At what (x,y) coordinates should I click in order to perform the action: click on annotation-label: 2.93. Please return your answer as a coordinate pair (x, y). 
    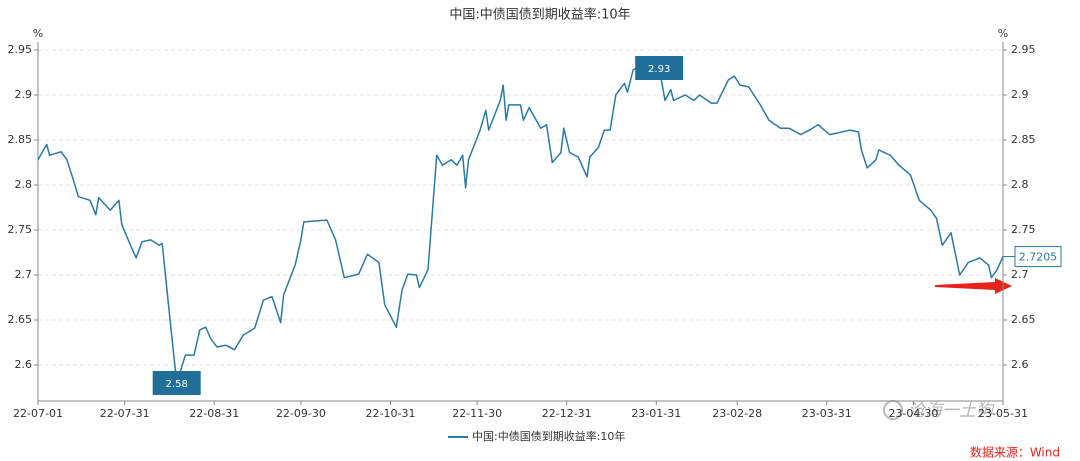
    Looking at the image, I should click on (659, 69).